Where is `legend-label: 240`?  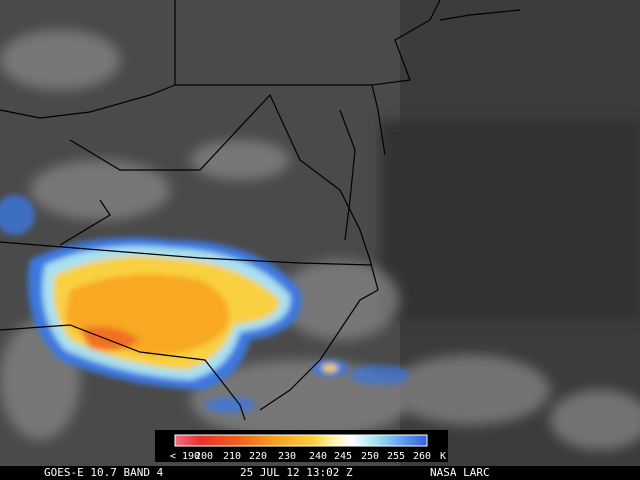 legend-label: 240 is located at coordinates (318, 456).